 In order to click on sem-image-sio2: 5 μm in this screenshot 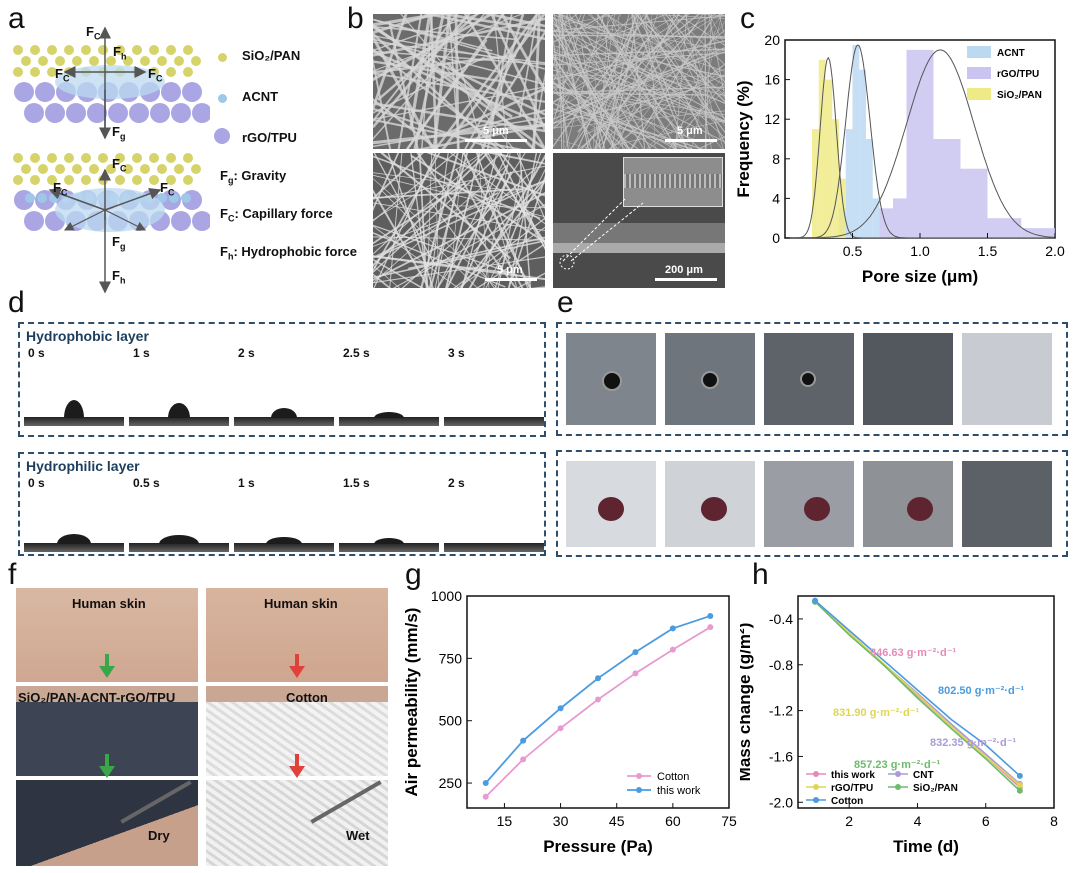, I will do `click(459, 81)`.